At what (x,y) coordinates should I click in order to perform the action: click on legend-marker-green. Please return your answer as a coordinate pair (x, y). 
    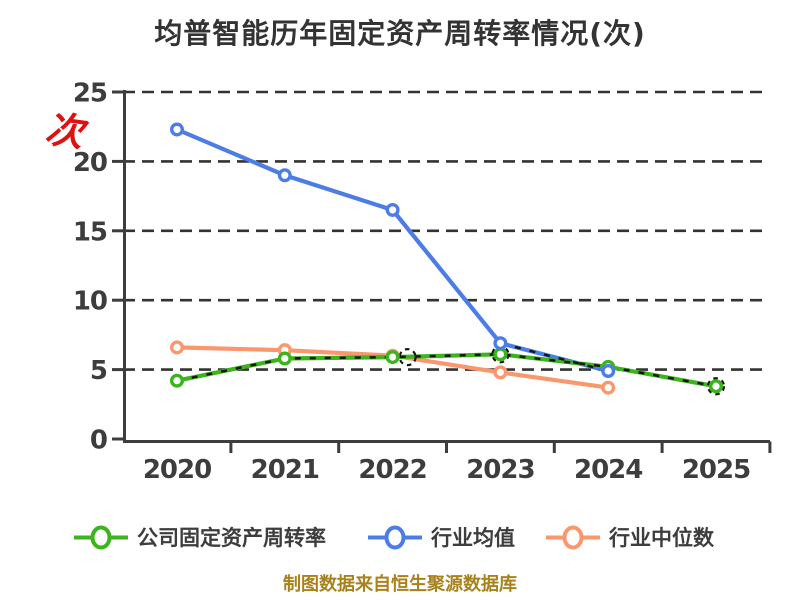
    Looking at the image, I should click on (101, 537).